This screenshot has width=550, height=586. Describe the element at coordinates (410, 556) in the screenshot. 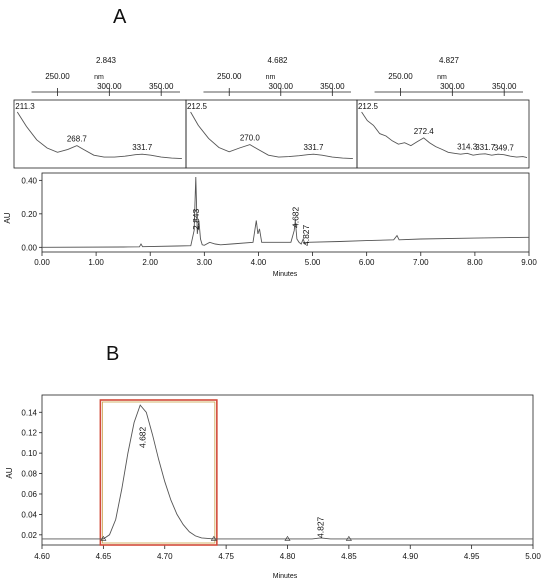

I see `chromatogram-b-xtick-label: 4.90` at that location.